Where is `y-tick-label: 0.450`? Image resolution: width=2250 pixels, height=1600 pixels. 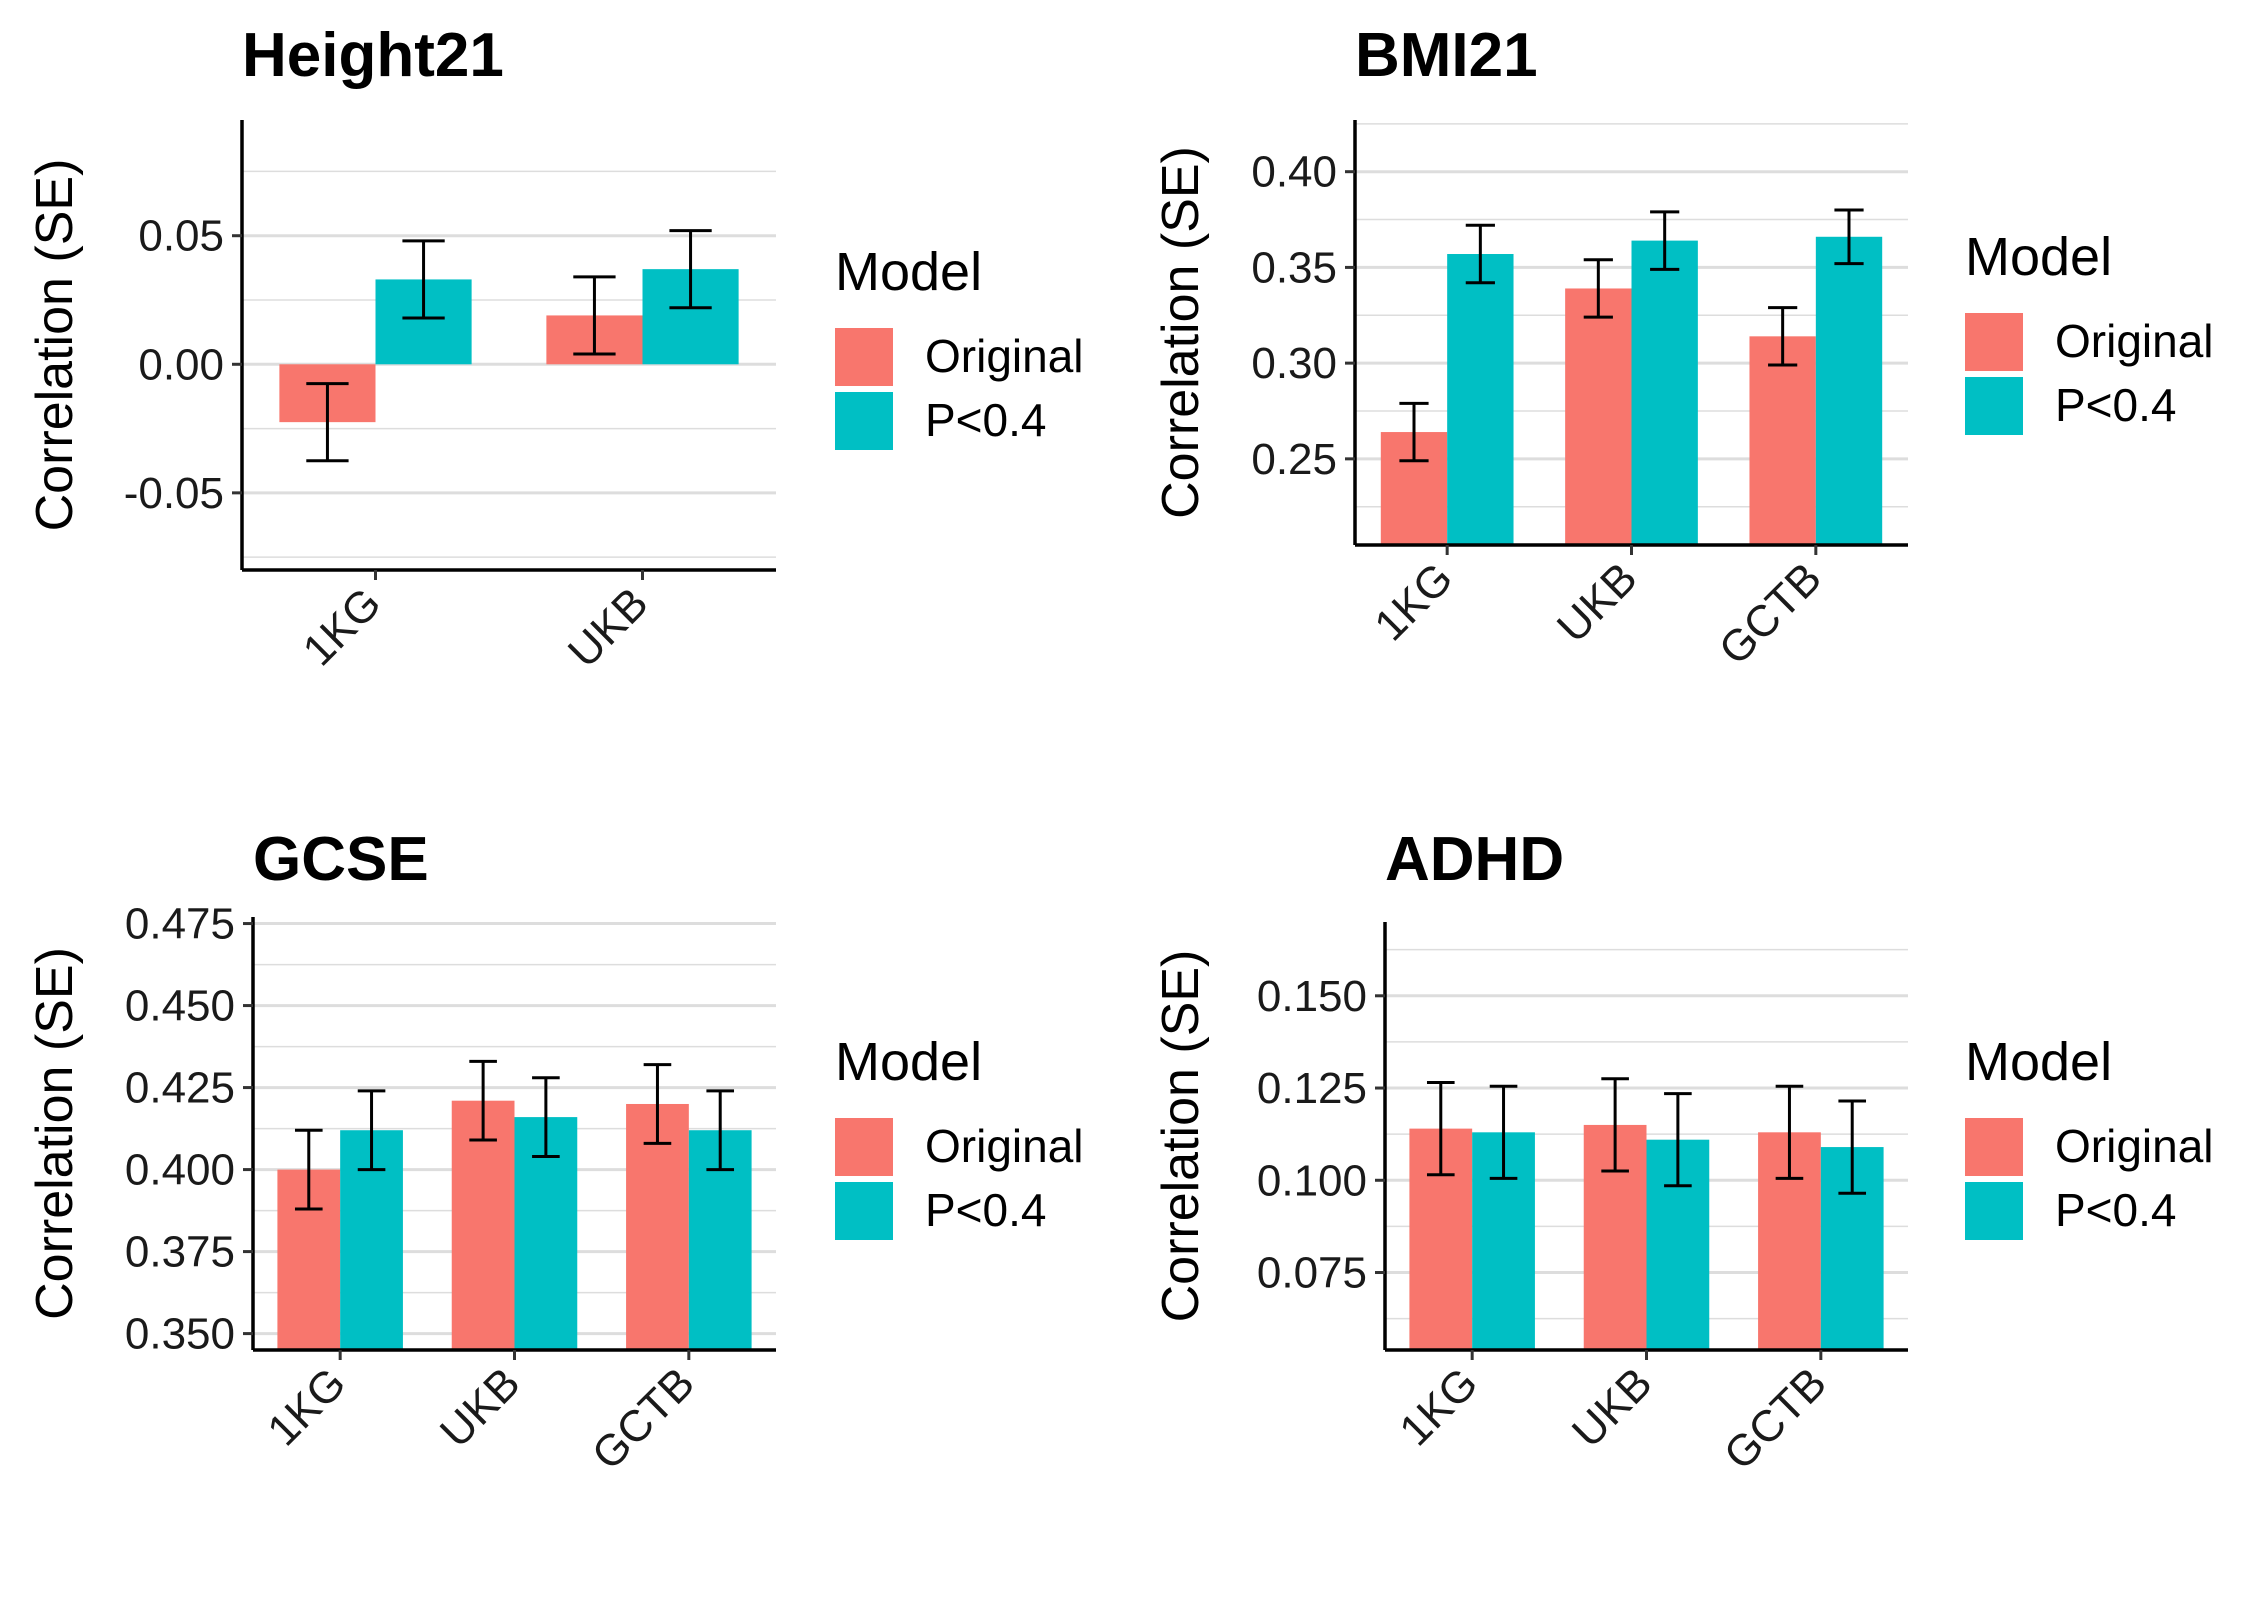 y-tick-label: 0.450 is located at coordinates (180, 1006).